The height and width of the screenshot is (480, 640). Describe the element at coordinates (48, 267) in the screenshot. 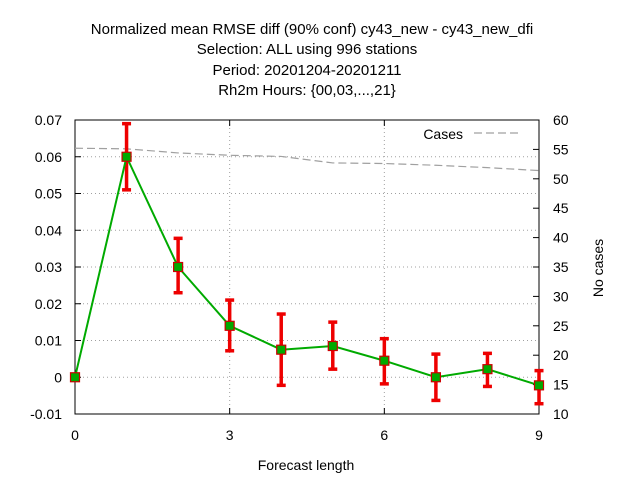

I see `y-tick-label: 0.03` at that location.